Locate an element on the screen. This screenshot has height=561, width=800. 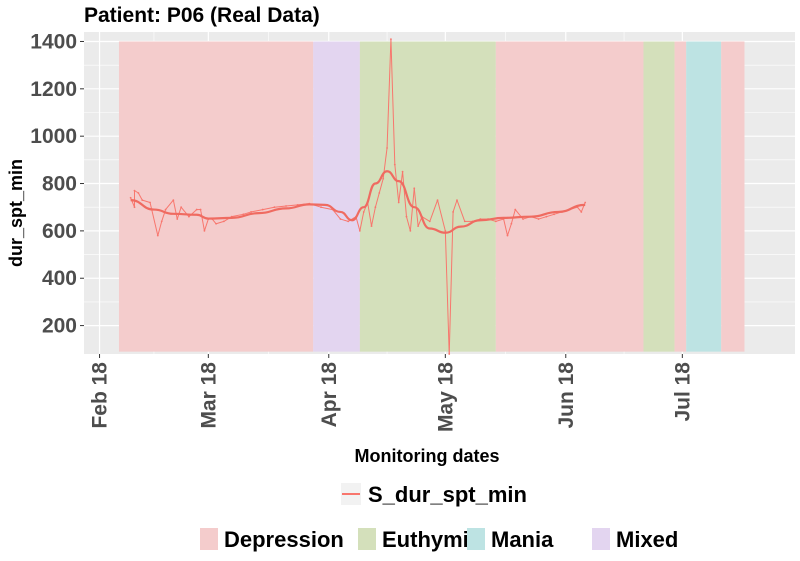
y-axis-label: dur_spt_min is located at coordinates (16, 213).